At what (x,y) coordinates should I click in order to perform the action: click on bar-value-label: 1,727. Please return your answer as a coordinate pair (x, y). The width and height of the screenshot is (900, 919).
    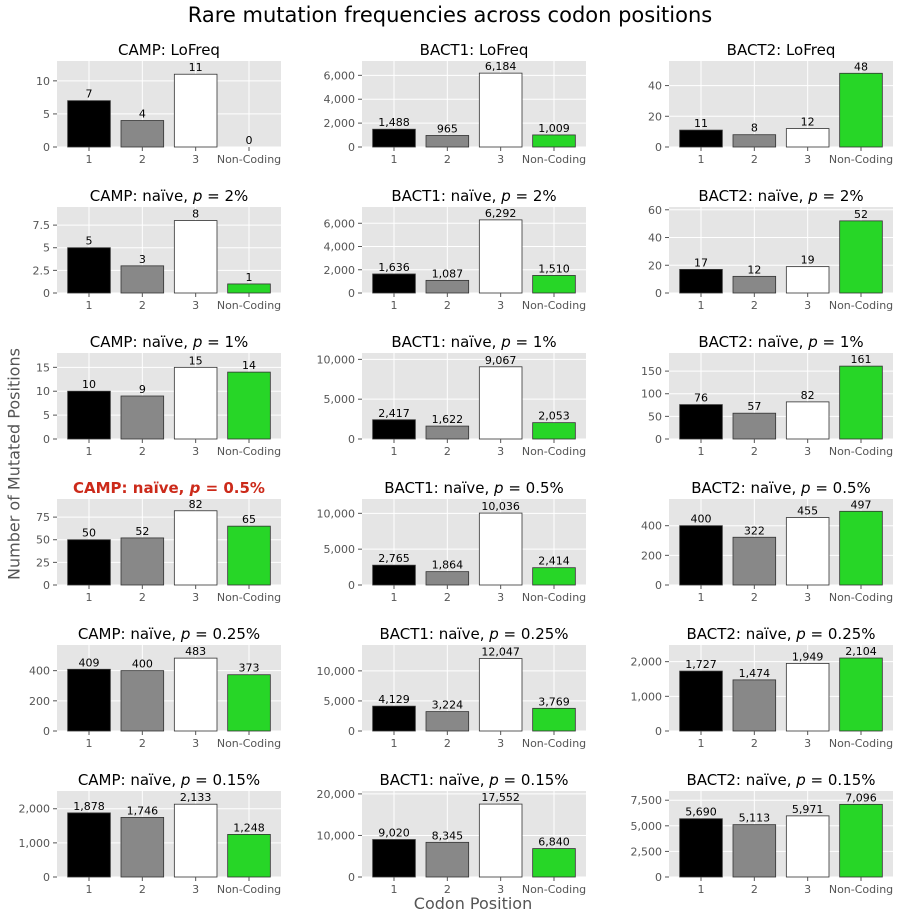
    Looking at the image, I should click on (701, 664).